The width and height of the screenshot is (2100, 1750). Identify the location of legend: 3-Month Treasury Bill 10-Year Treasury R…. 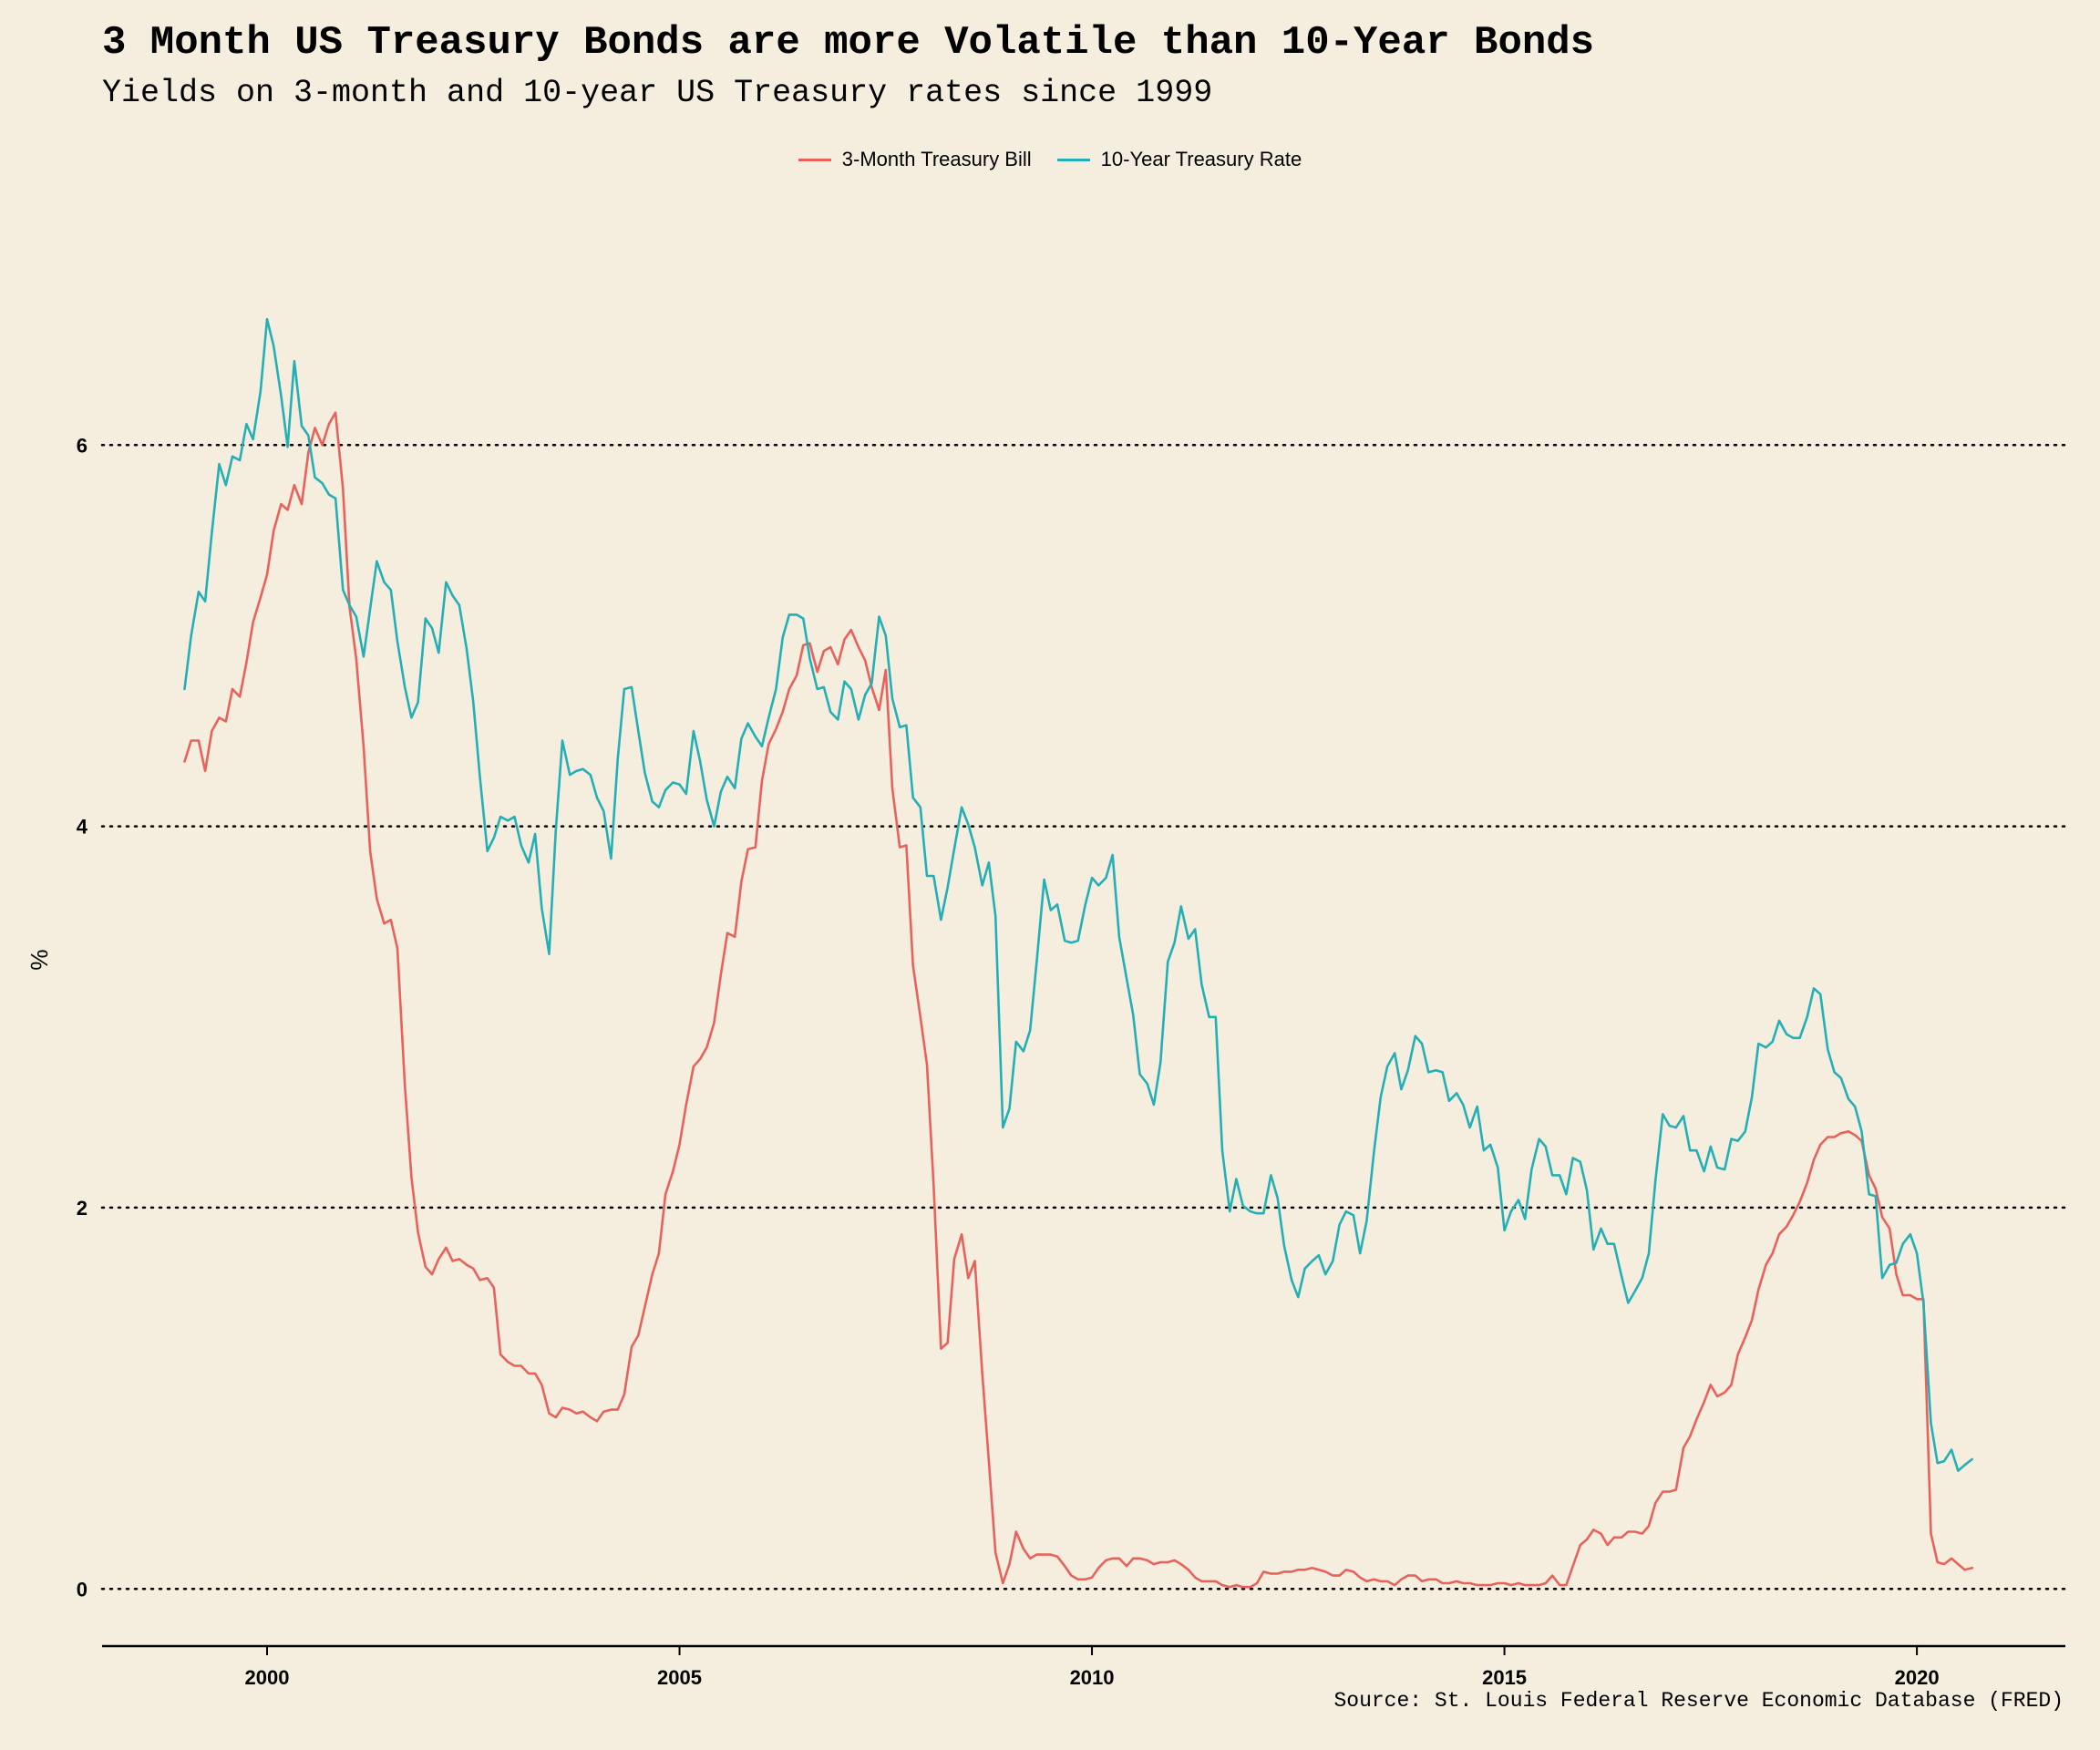
(1050, 160).